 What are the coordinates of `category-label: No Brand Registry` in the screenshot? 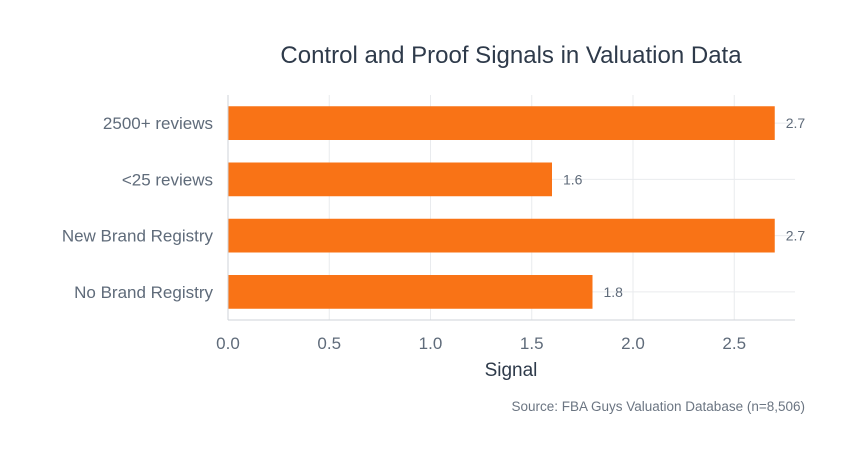 It's located at (143, 292).